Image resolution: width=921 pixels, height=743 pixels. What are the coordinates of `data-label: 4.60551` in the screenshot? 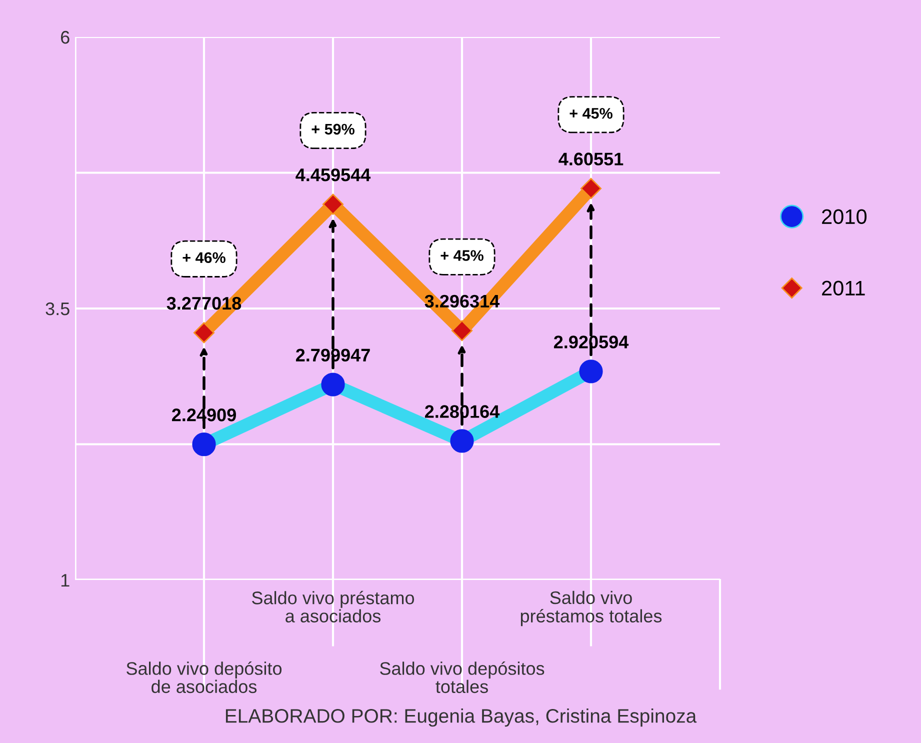 It's located at (591, 159).